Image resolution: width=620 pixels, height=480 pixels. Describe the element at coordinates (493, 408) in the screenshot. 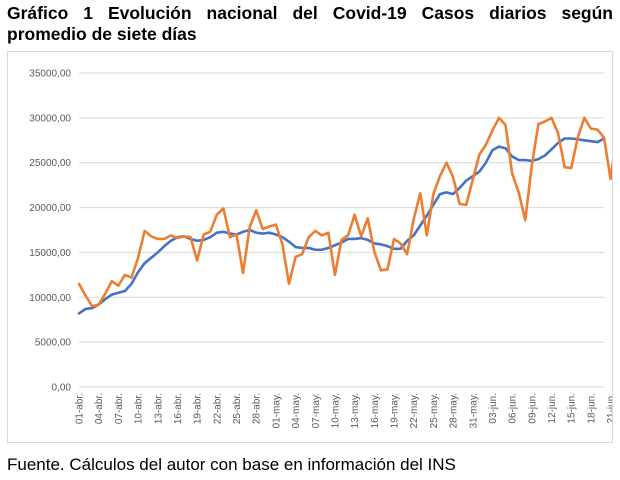

I see `x-tick-label: 03-jun.` at that location.